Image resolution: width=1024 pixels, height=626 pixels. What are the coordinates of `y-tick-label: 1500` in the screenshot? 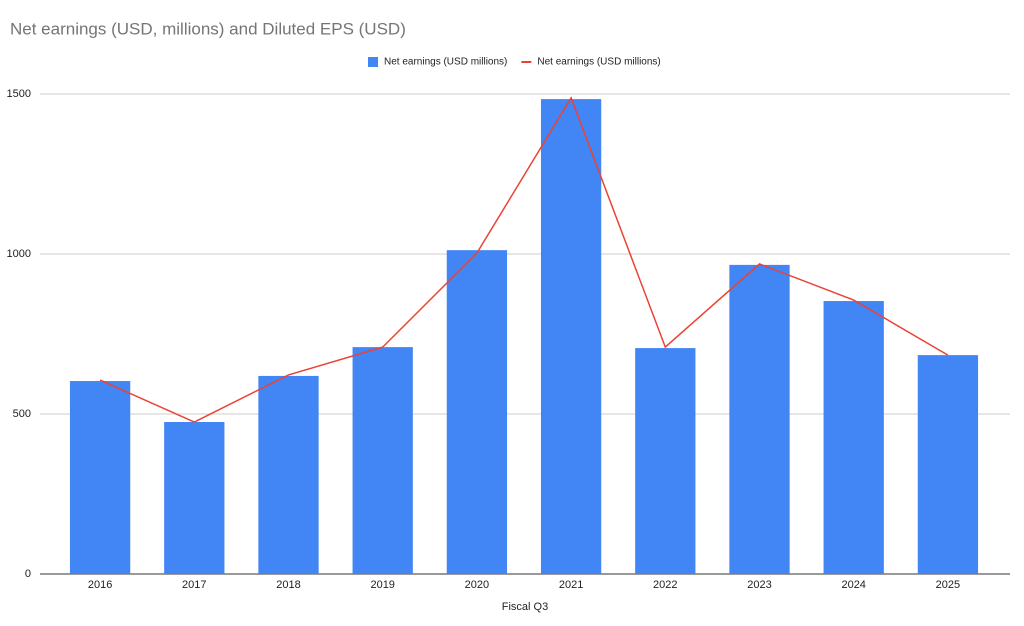 It's located at (19, 94).